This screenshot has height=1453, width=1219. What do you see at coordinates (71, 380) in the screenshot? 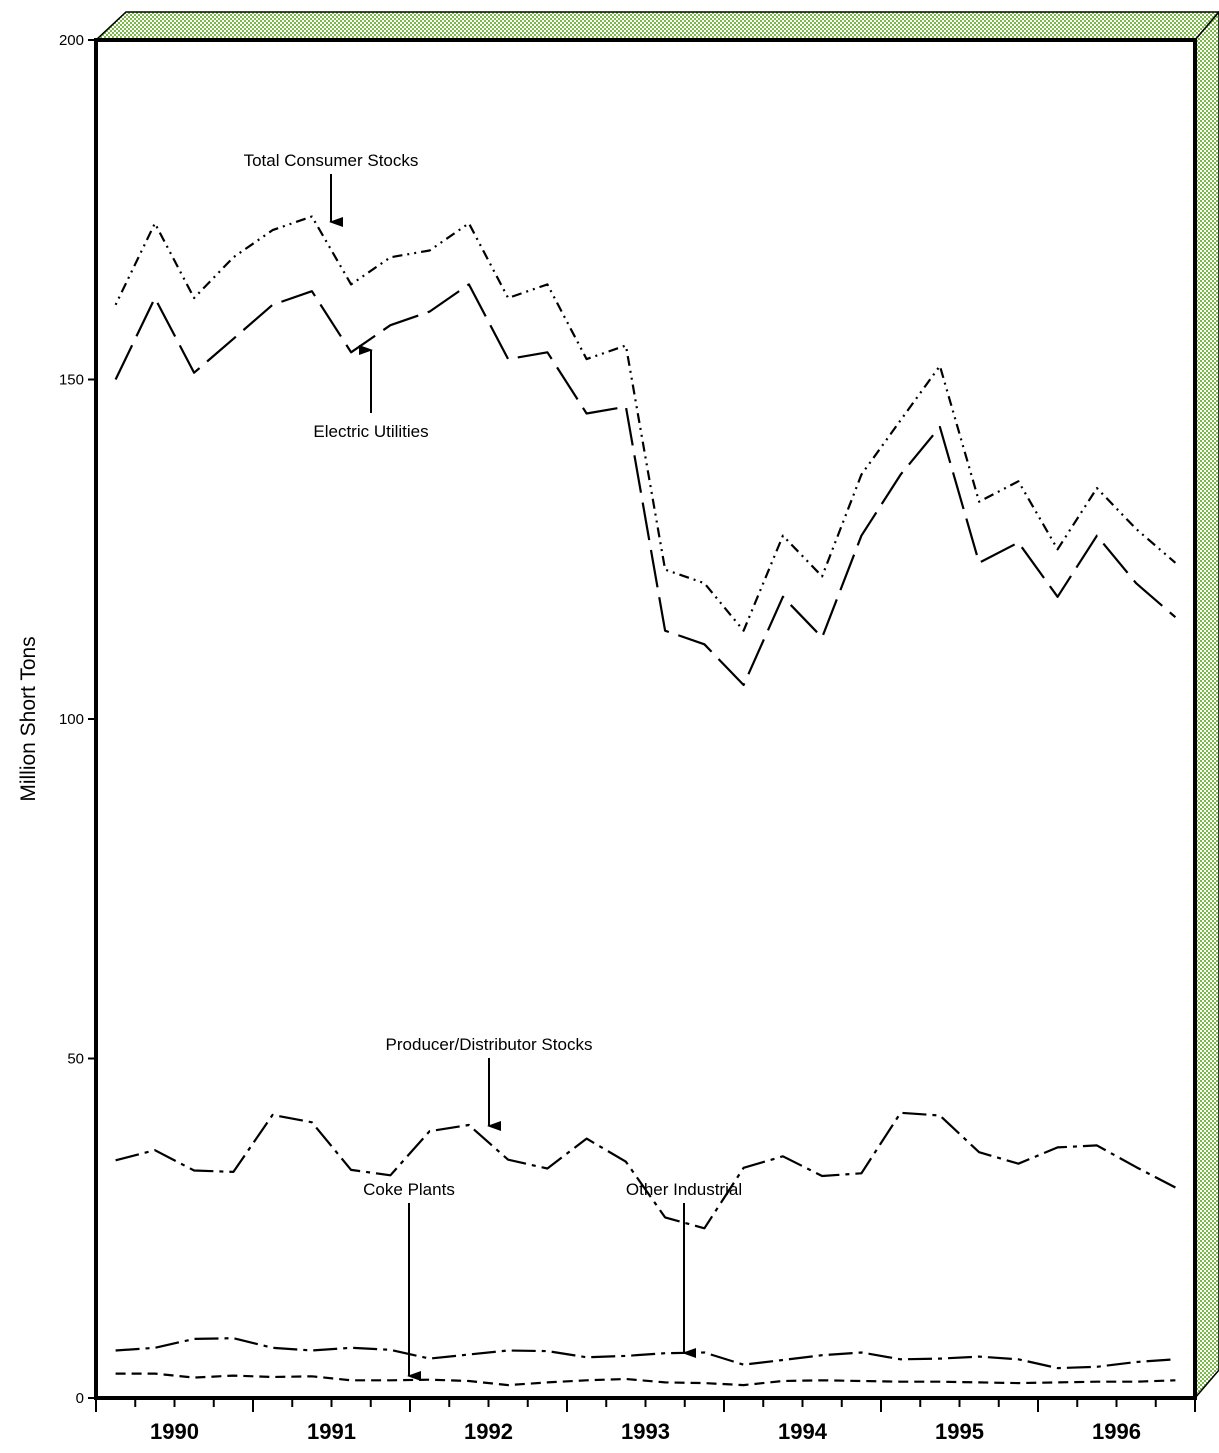
I see `y-tick-label: 150` at bounding box center [71, 380].